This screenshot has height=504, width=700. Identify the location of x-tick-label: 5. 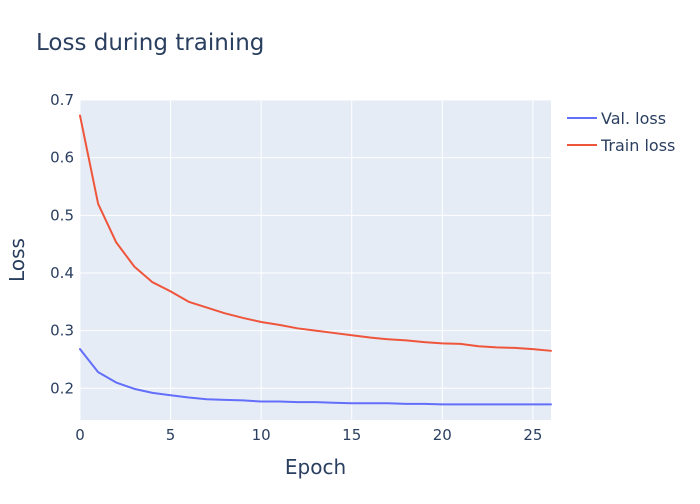
(171, 435).